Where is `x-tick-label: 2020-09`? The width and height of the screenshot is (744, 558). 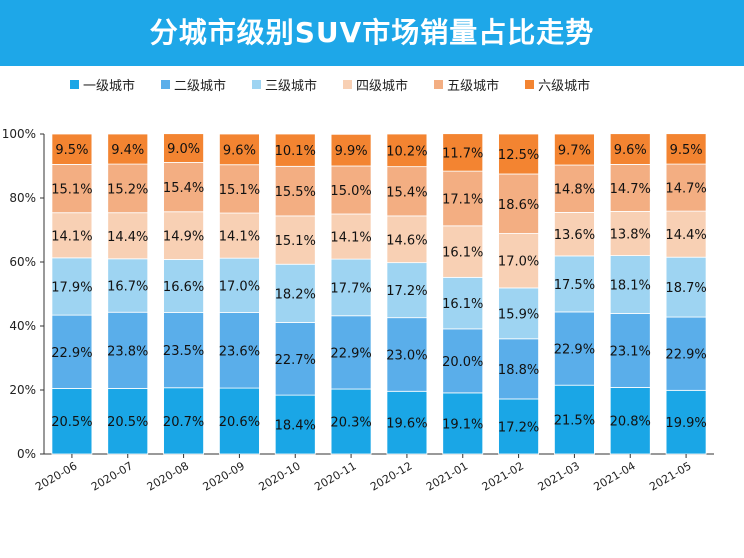
x-tick-label: 2020-09 is located at coordinates (224, 476).